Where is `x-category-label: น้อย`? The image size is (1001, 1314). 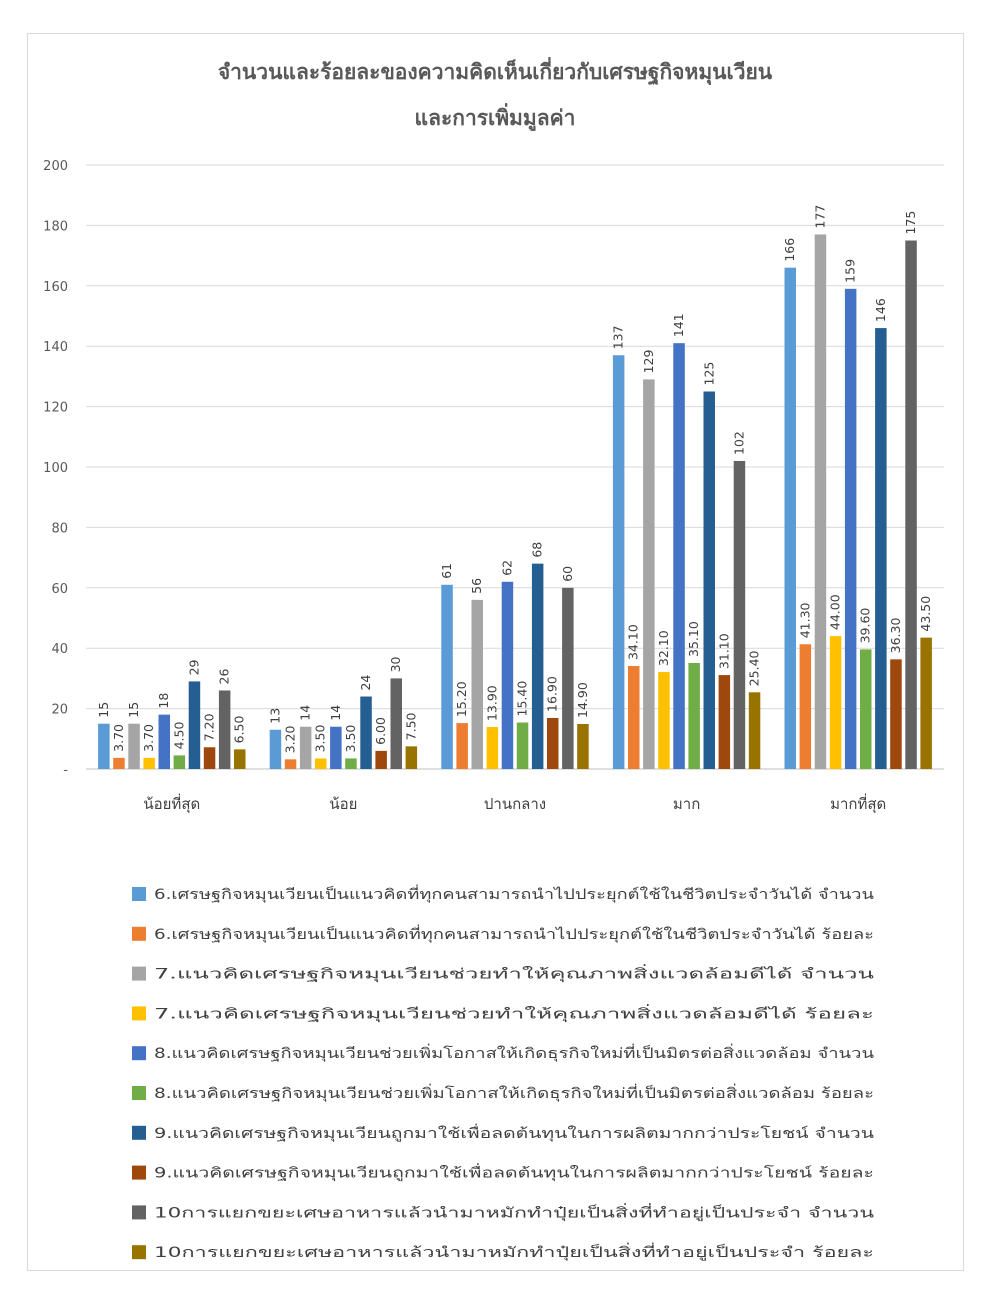 x-category-label: น้อย is located at coordinates (343, 804).